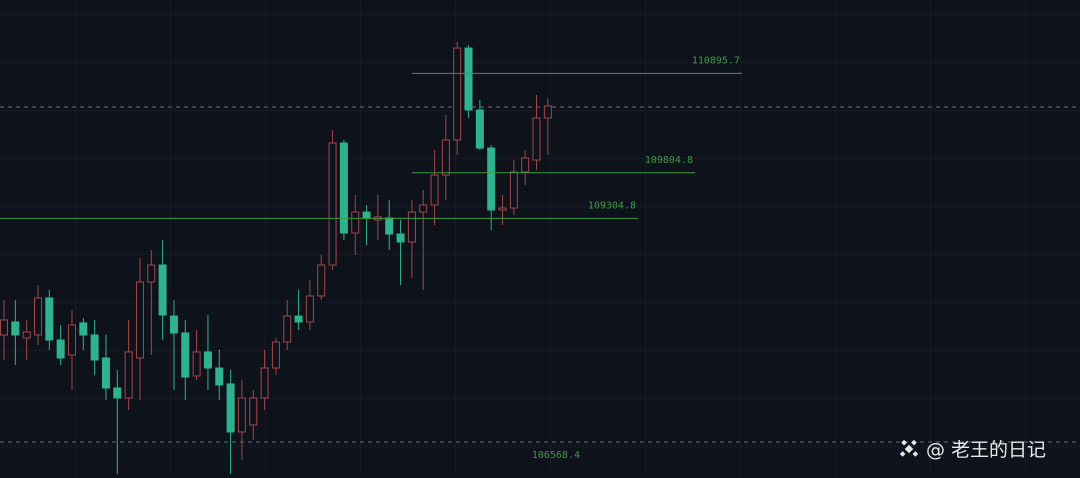 Image resolution: width=1080 pixels, height=478 pixels. Describe the element at coordinates (716, 60) in the screenshot. I see `level-label: 110895.7` at that location.